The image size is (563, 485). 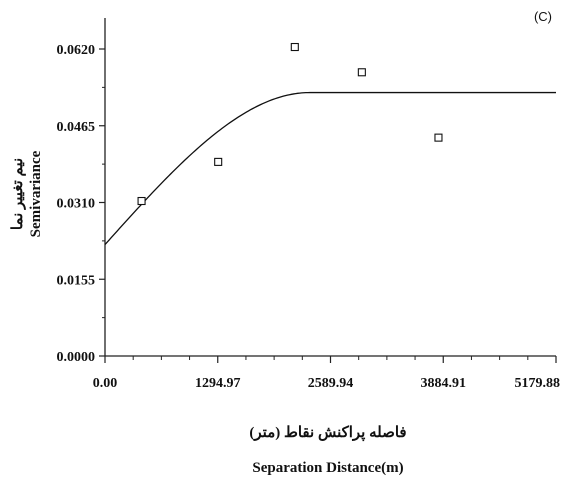 I want to click on x-tick-label: 0.00, so click(x=105, y=383).